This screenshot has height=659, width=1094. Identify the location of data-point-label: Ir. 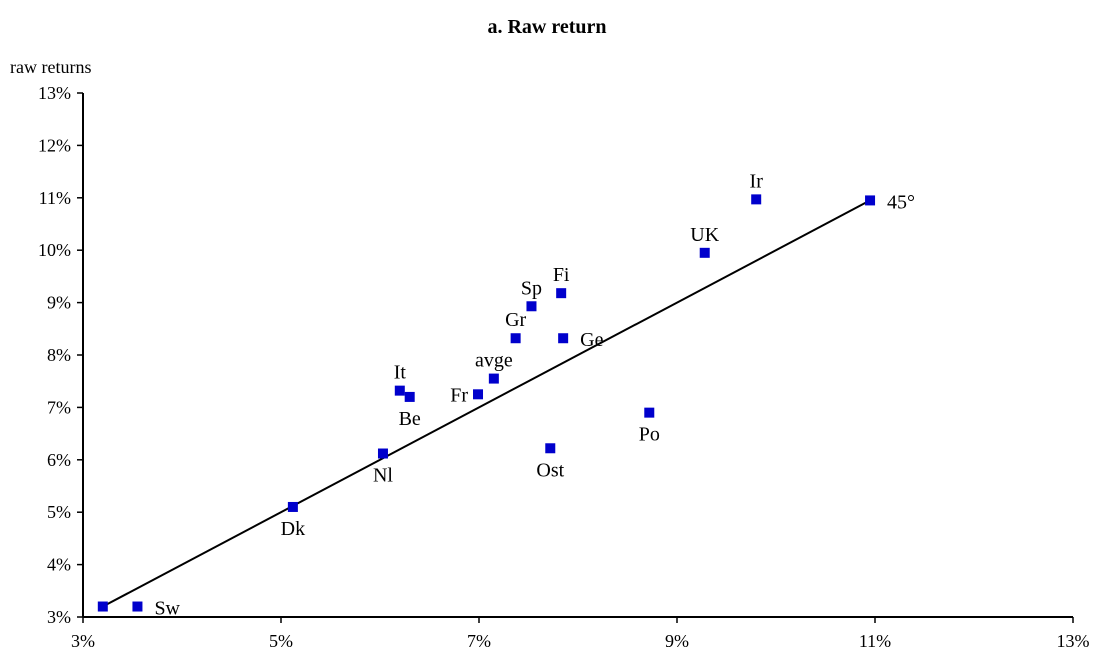
(757, 181).